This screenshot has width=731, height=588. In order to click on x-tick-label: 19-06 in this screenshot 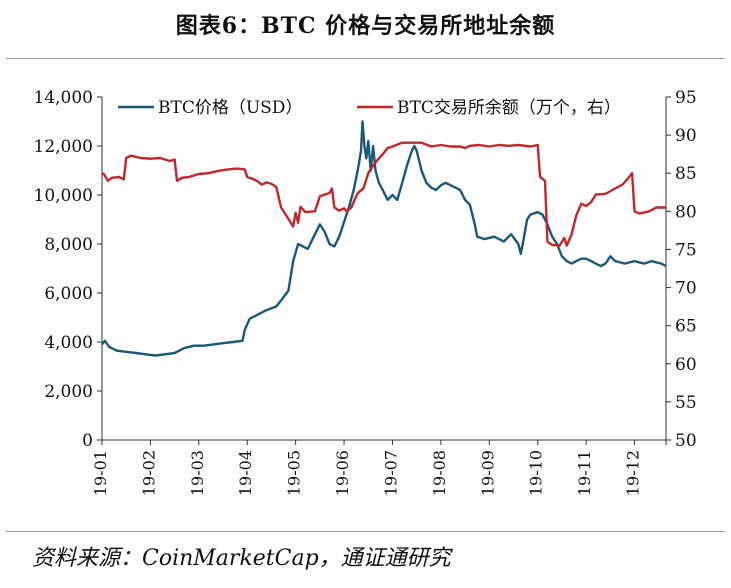, I will do `click(342, 473)`.